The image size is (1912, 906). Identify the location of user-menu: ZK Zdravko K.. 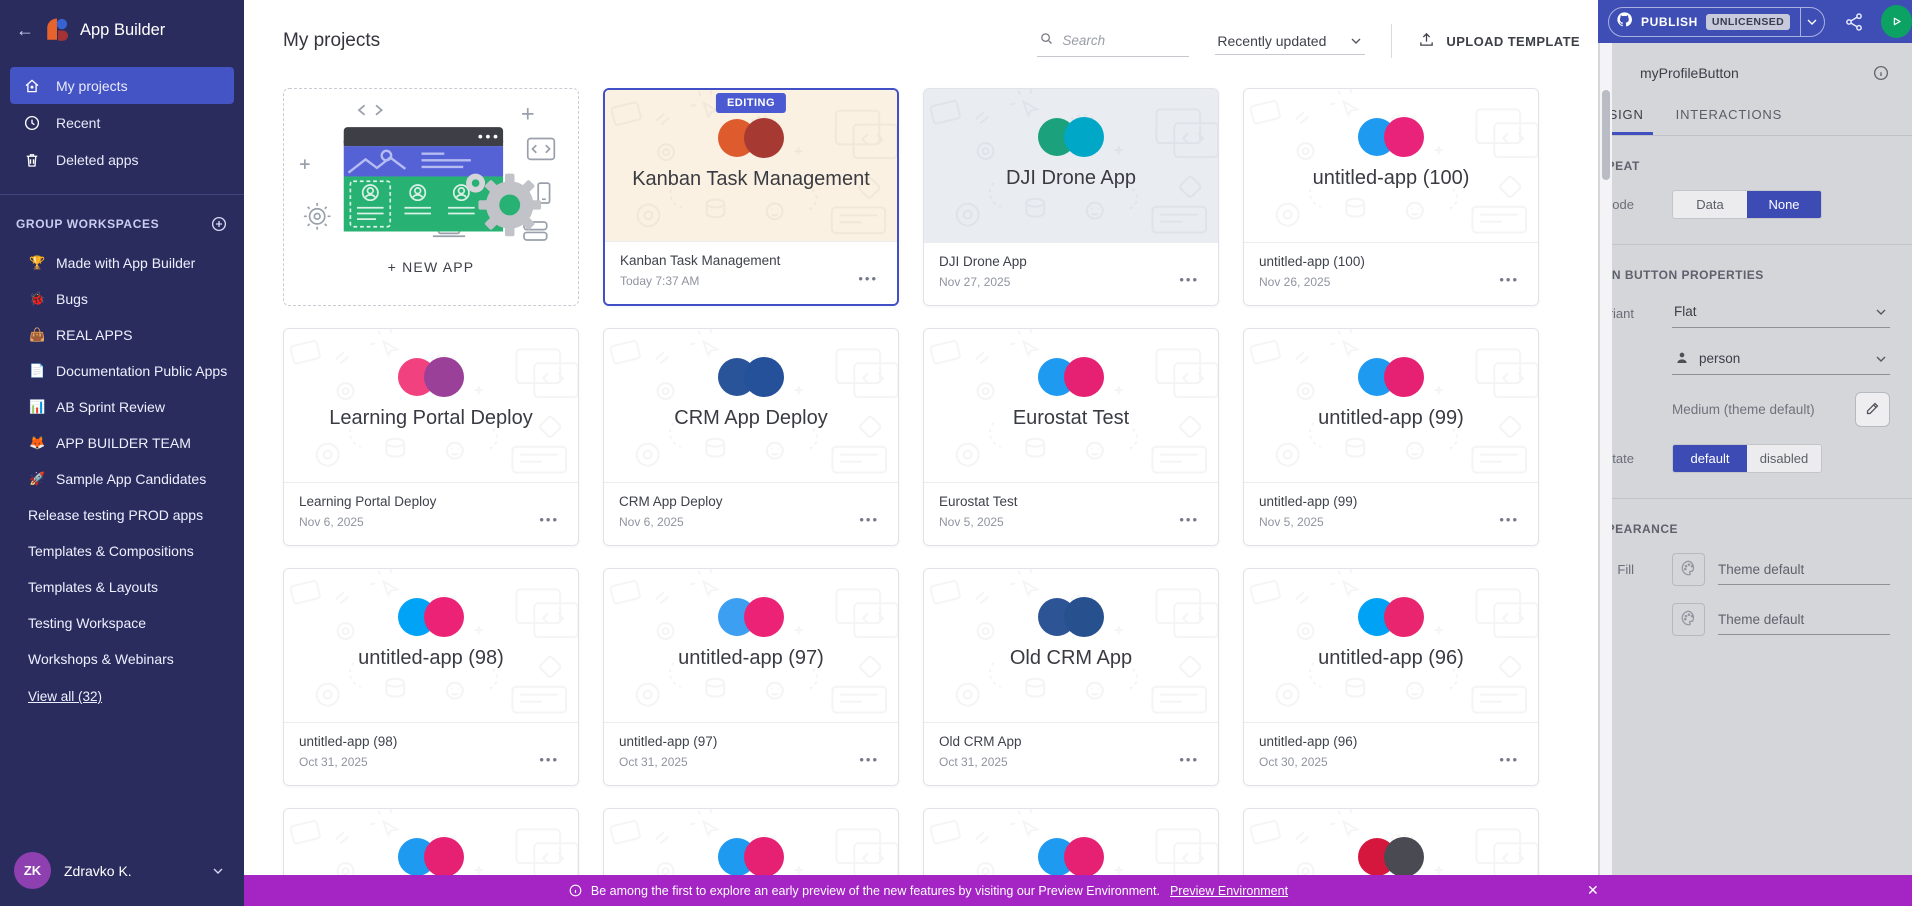
(122, 870).